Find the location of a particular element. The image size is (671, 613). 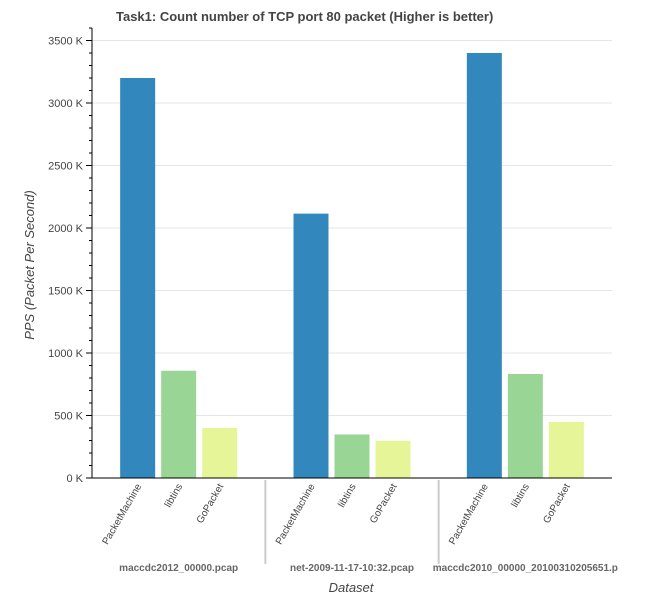

y-tick-label: 3500 K is located at coordinates (66, 42).